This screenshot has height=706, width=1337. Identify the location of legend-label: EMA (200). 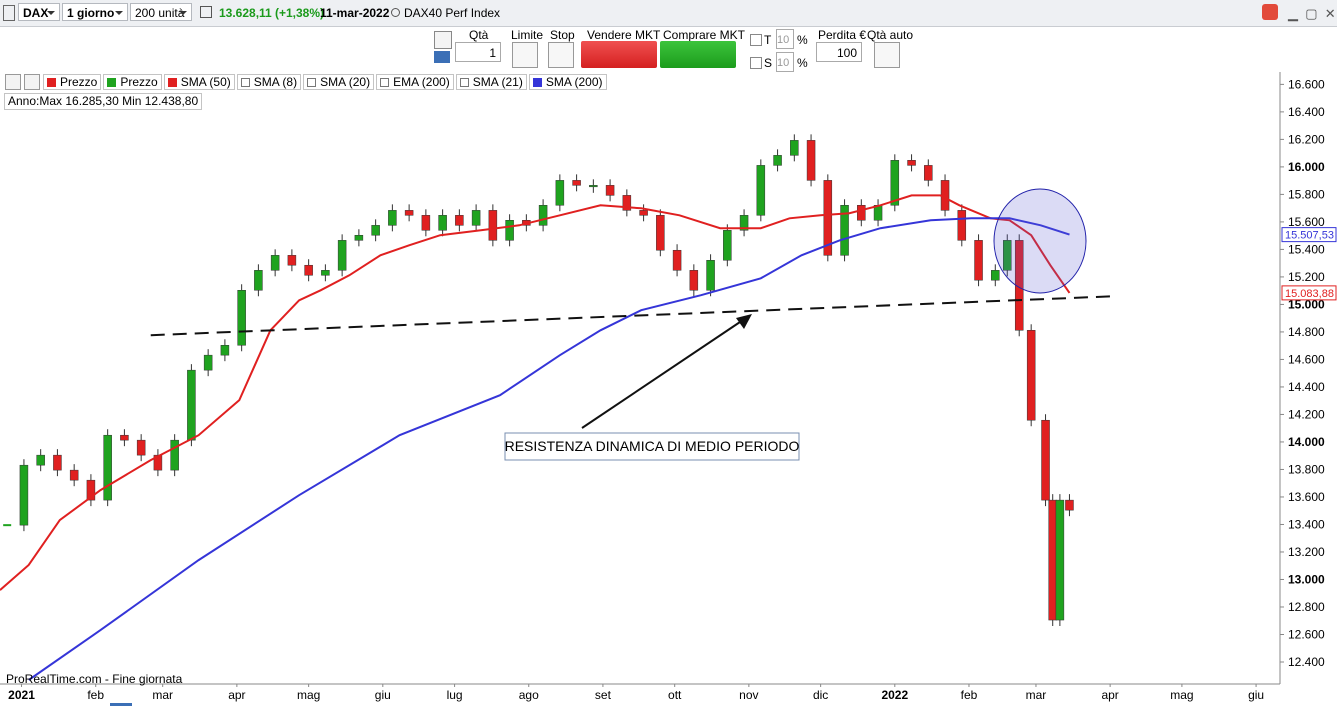
(421, 82).